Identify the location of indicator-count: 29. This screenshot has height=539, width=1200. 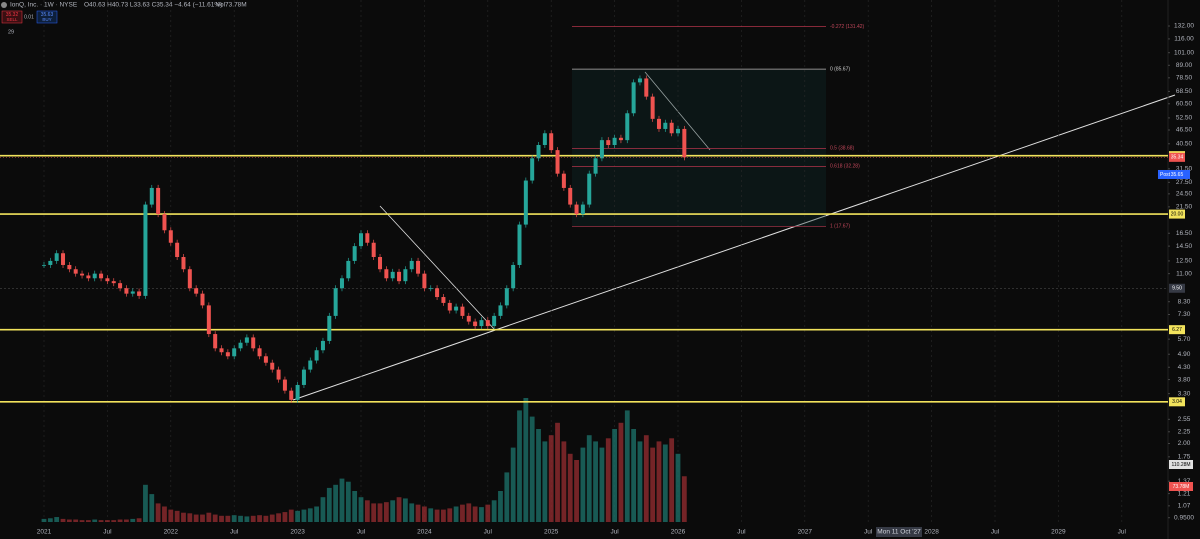
(11, 32).